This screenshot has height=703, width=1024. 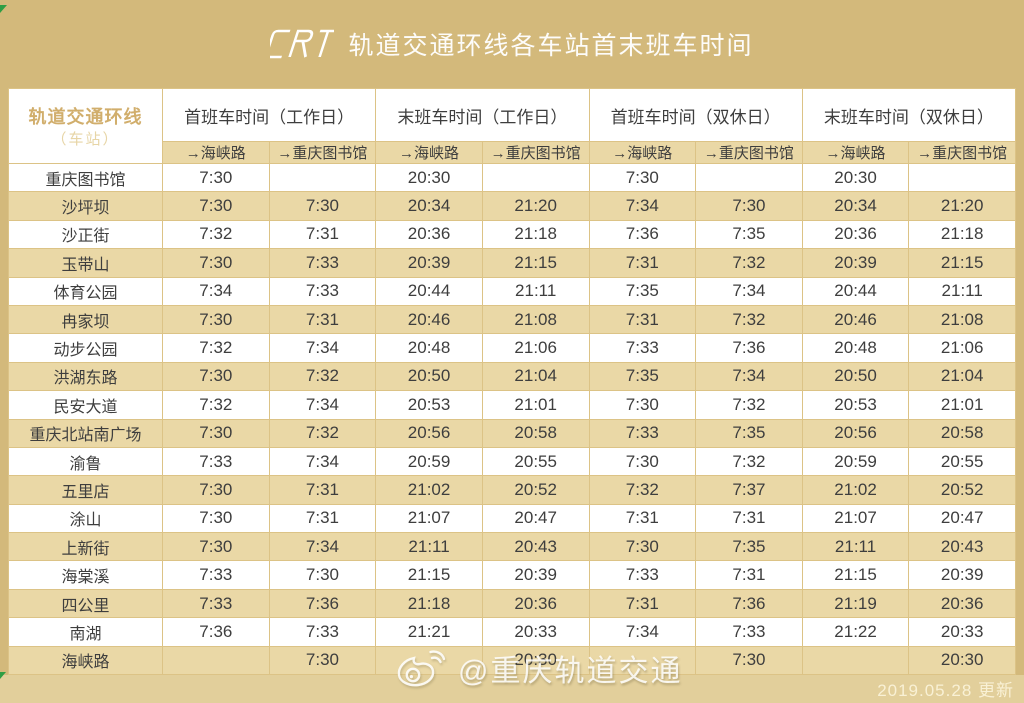 I want to click on station-name: 海峡路, so click(x=85, y=660).